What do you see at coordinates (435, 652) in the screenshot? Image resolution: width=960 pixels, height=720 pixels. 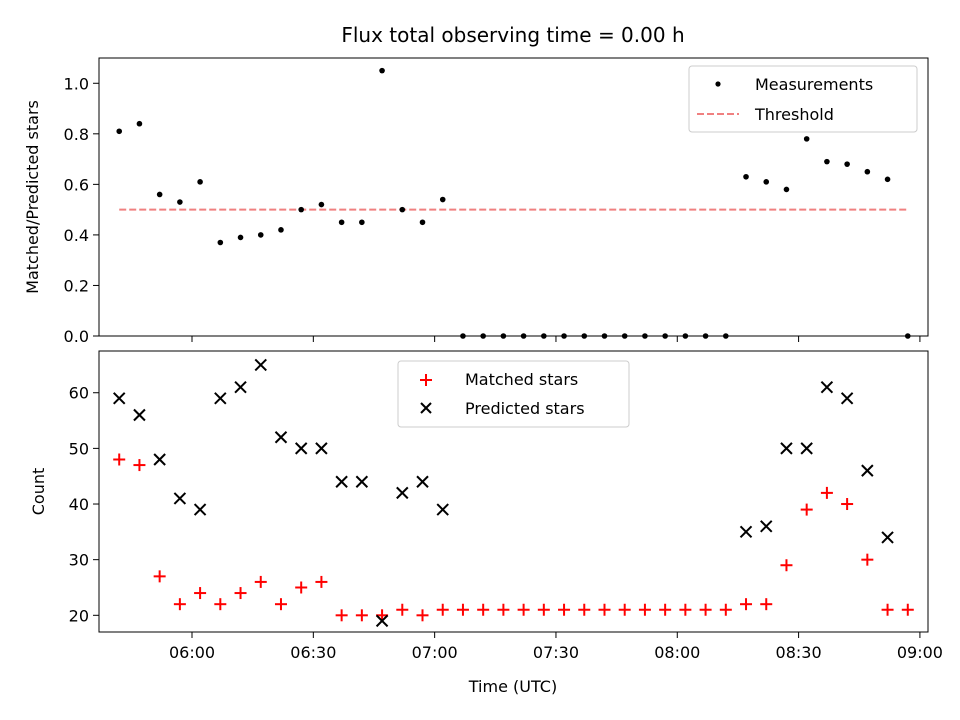 I see `x-tick-label: 07:00` at bounding box center [435, 652].